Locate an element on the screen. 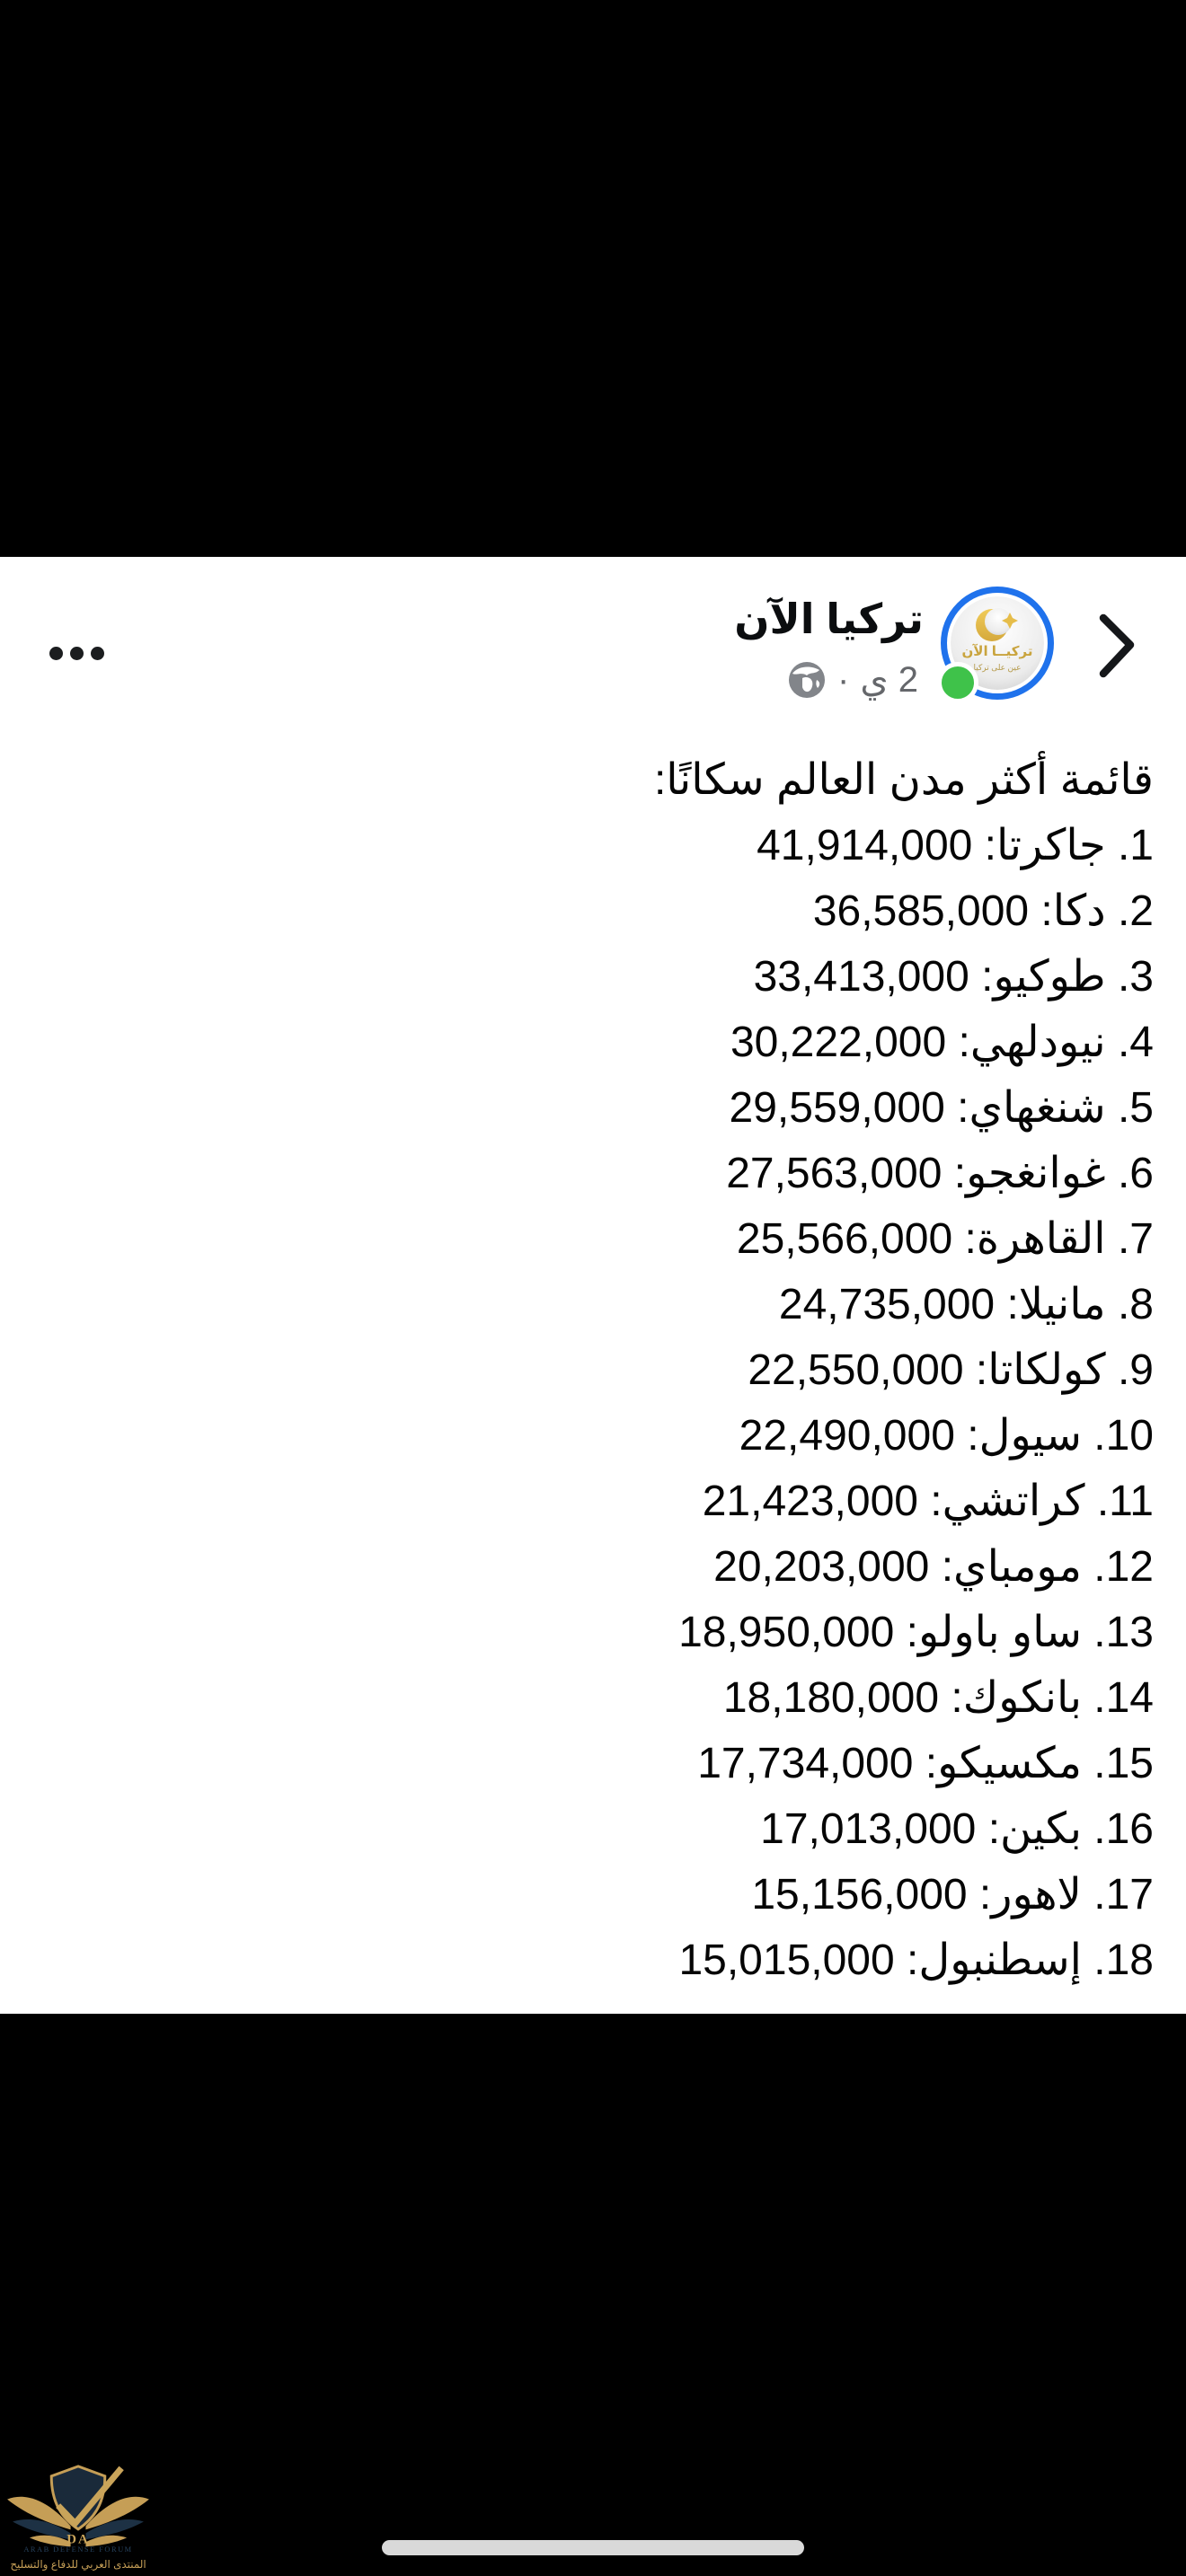 Image resolution: width=1186 pixels, height=2576 pixels. home-indicator is located at coordinates (593, 2547).